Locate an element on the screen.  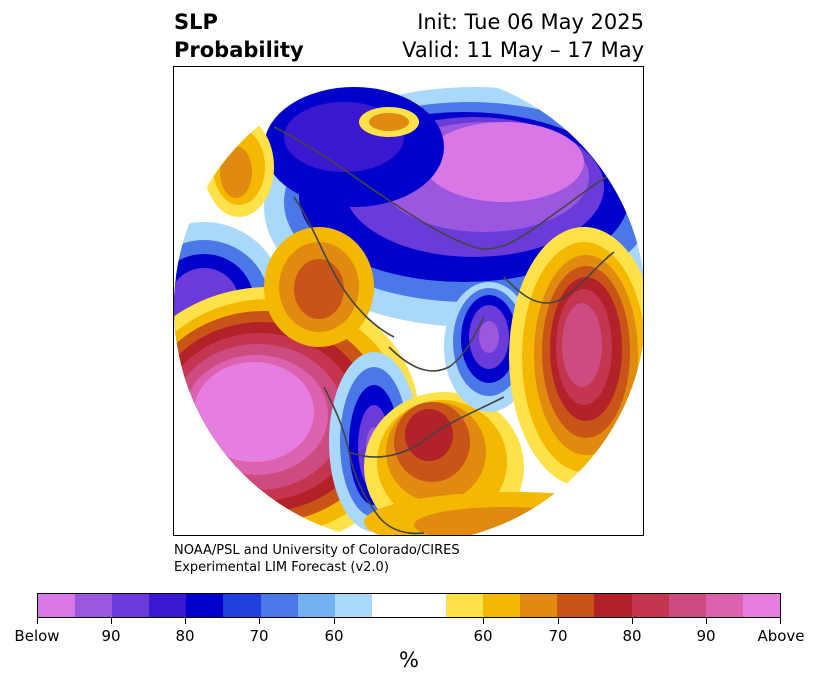
eastern-us-above-region is located at coordinates (444, 463).